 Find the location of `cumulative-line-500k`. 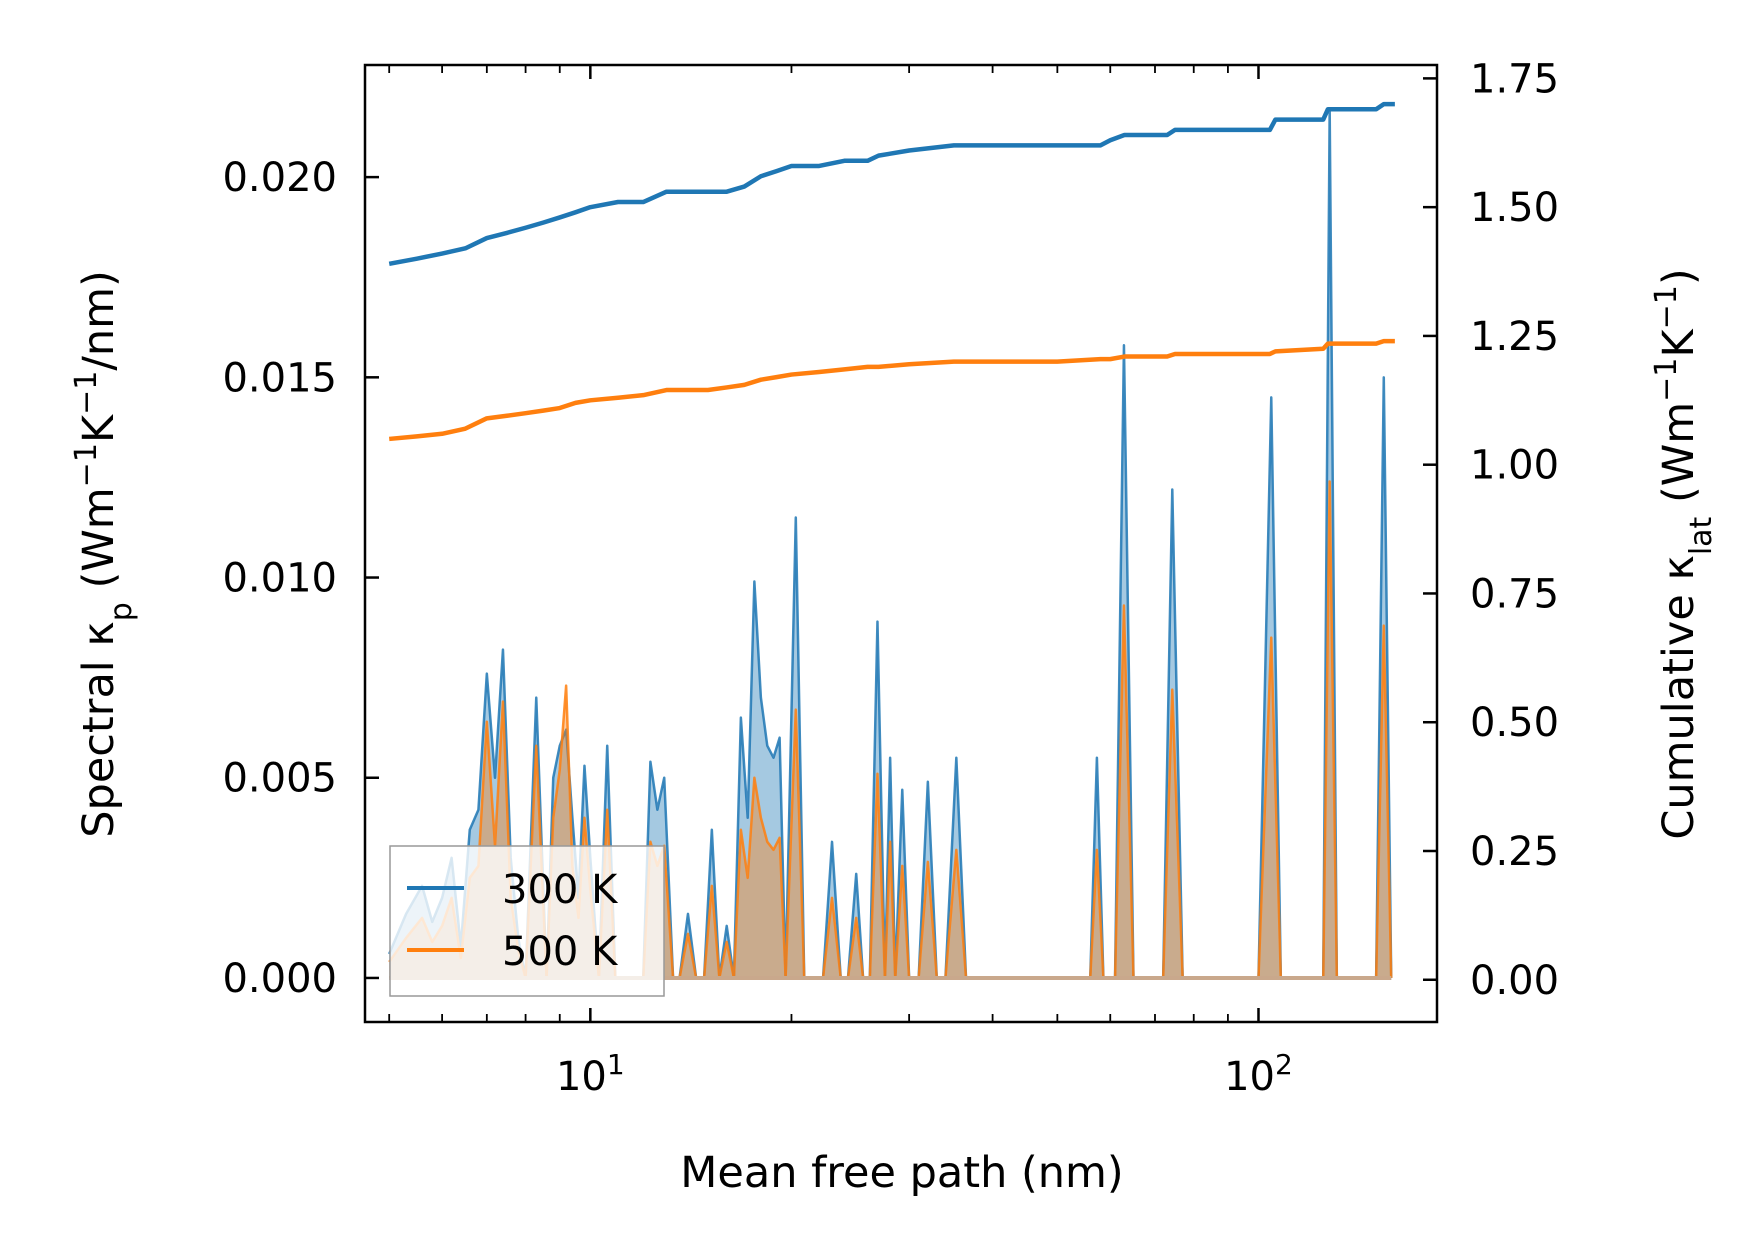

cumulative-line-500k is located at coordinates (891, 390).